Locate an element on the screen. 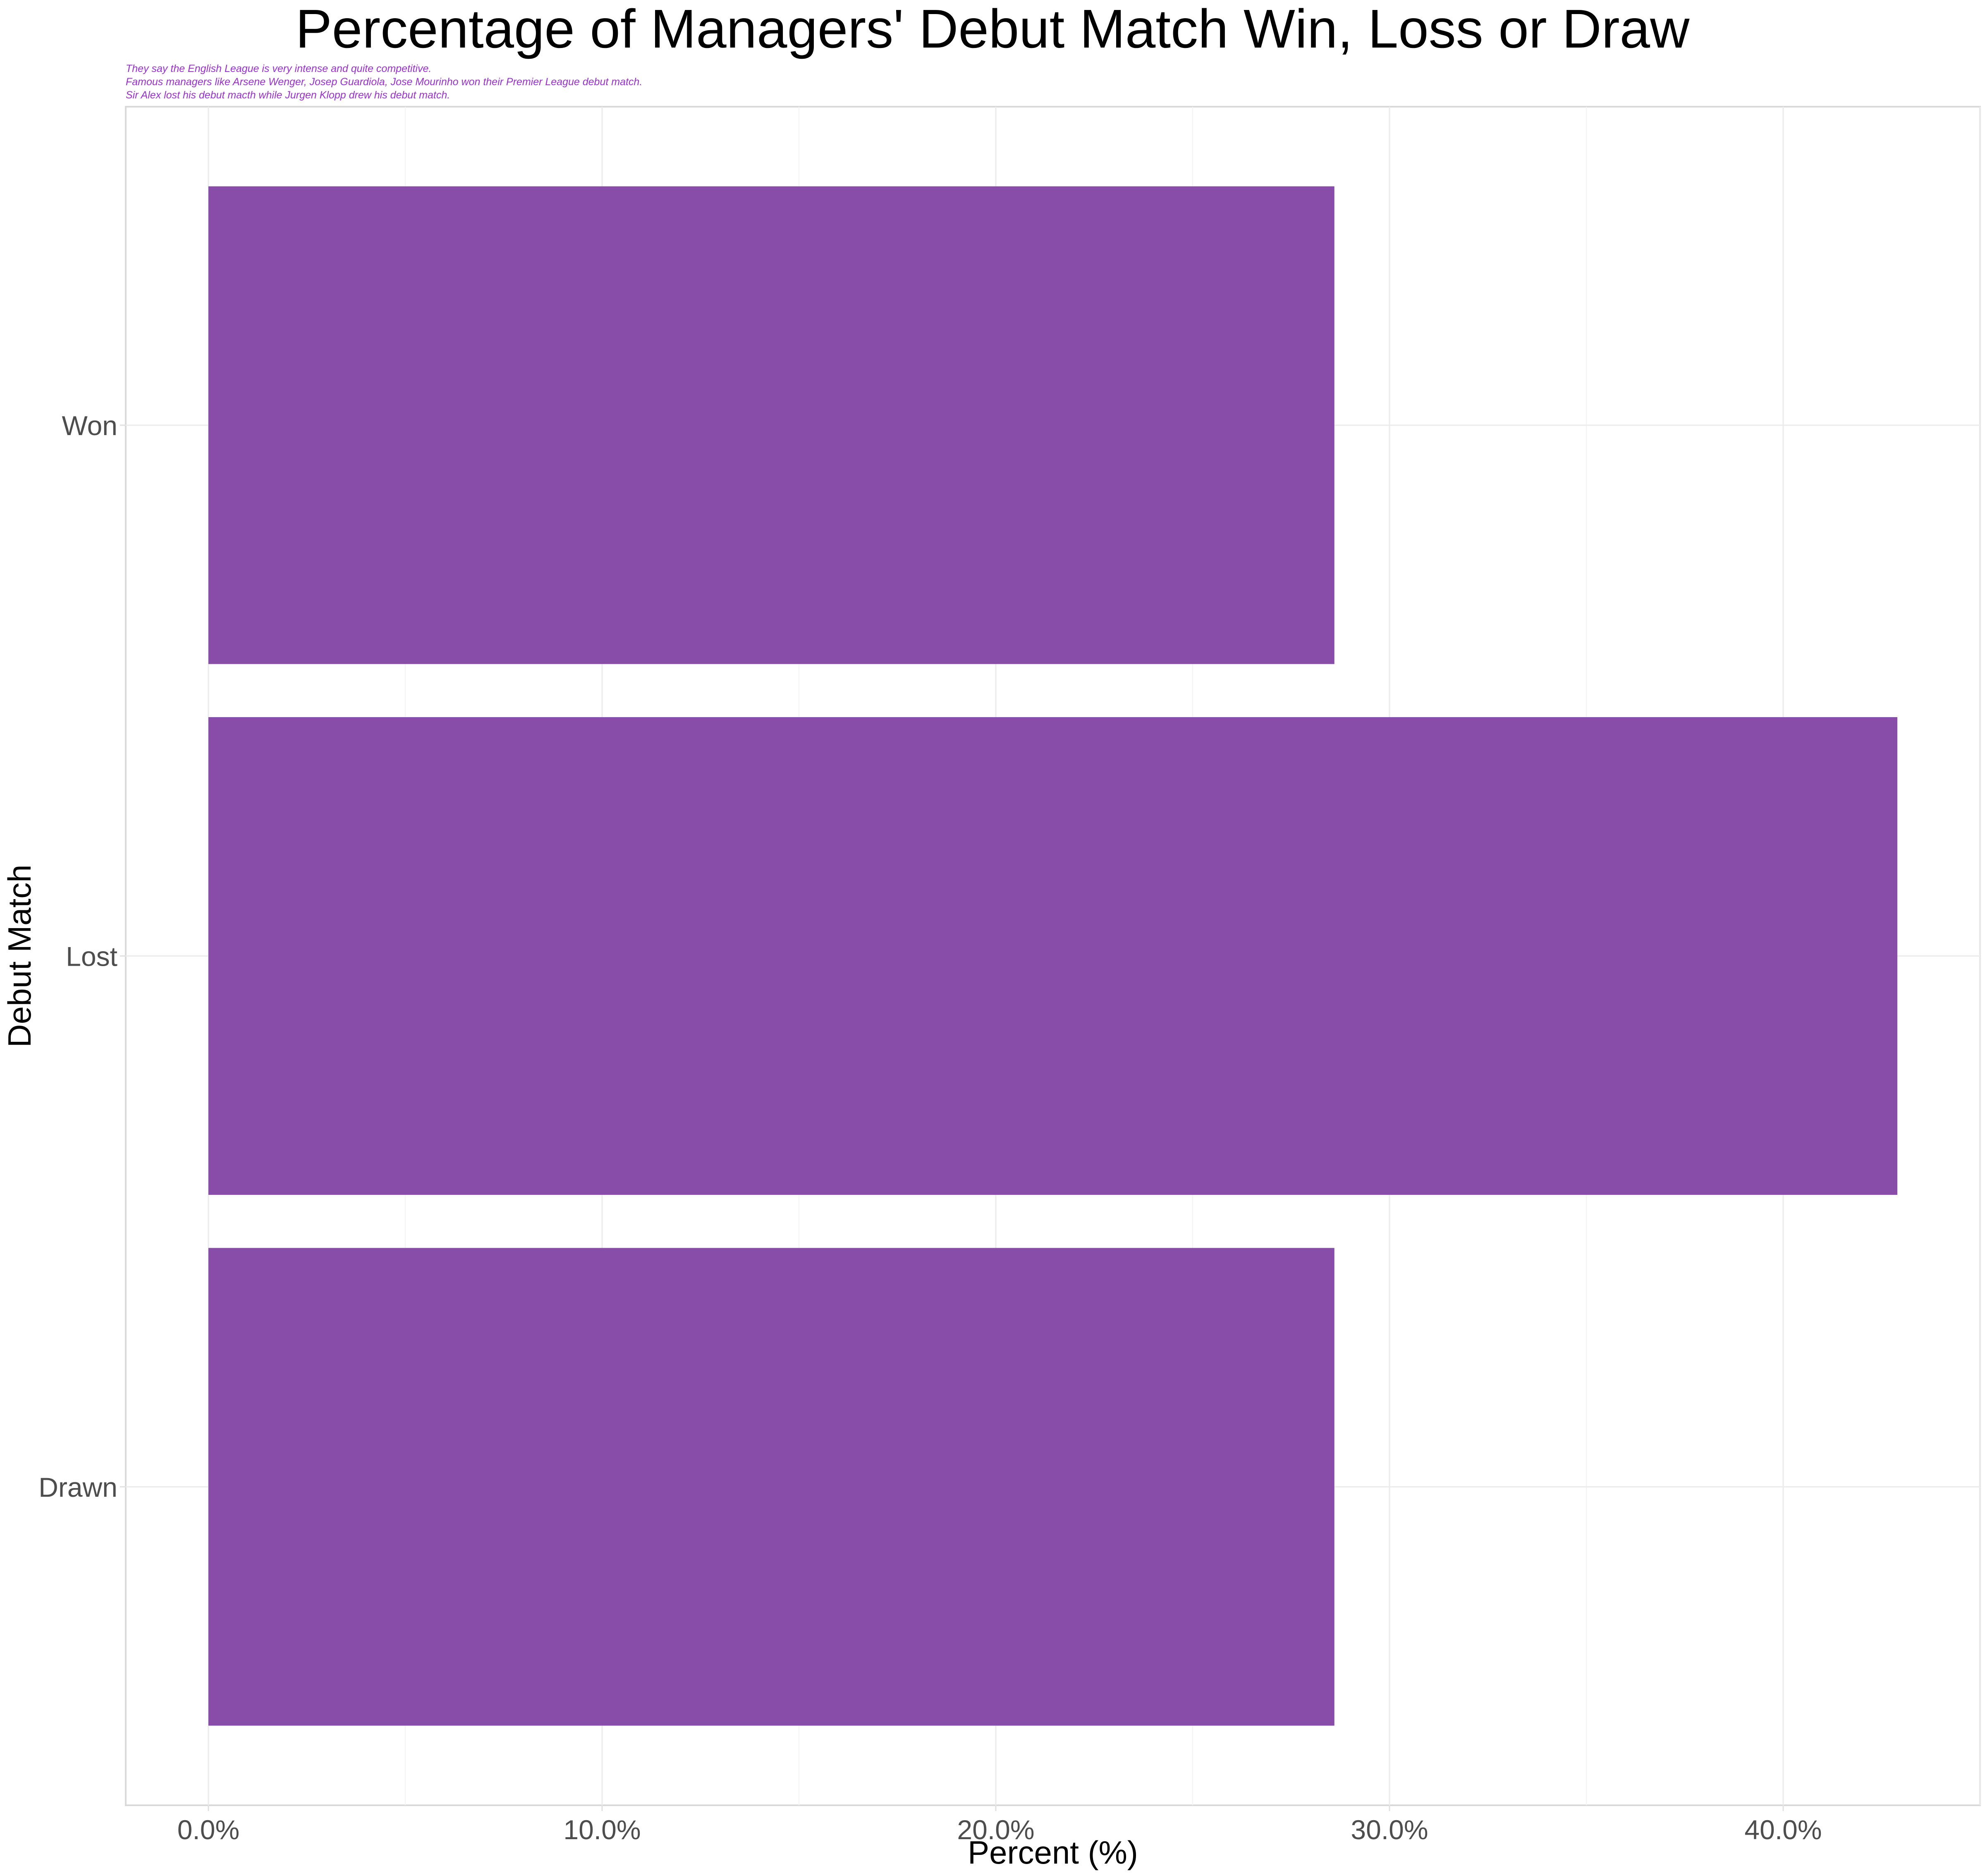 Image resolution: width=1985 pixels, height=1876 pixels. x-tick-label: 20.0% is located at coordinates (995, 1829).